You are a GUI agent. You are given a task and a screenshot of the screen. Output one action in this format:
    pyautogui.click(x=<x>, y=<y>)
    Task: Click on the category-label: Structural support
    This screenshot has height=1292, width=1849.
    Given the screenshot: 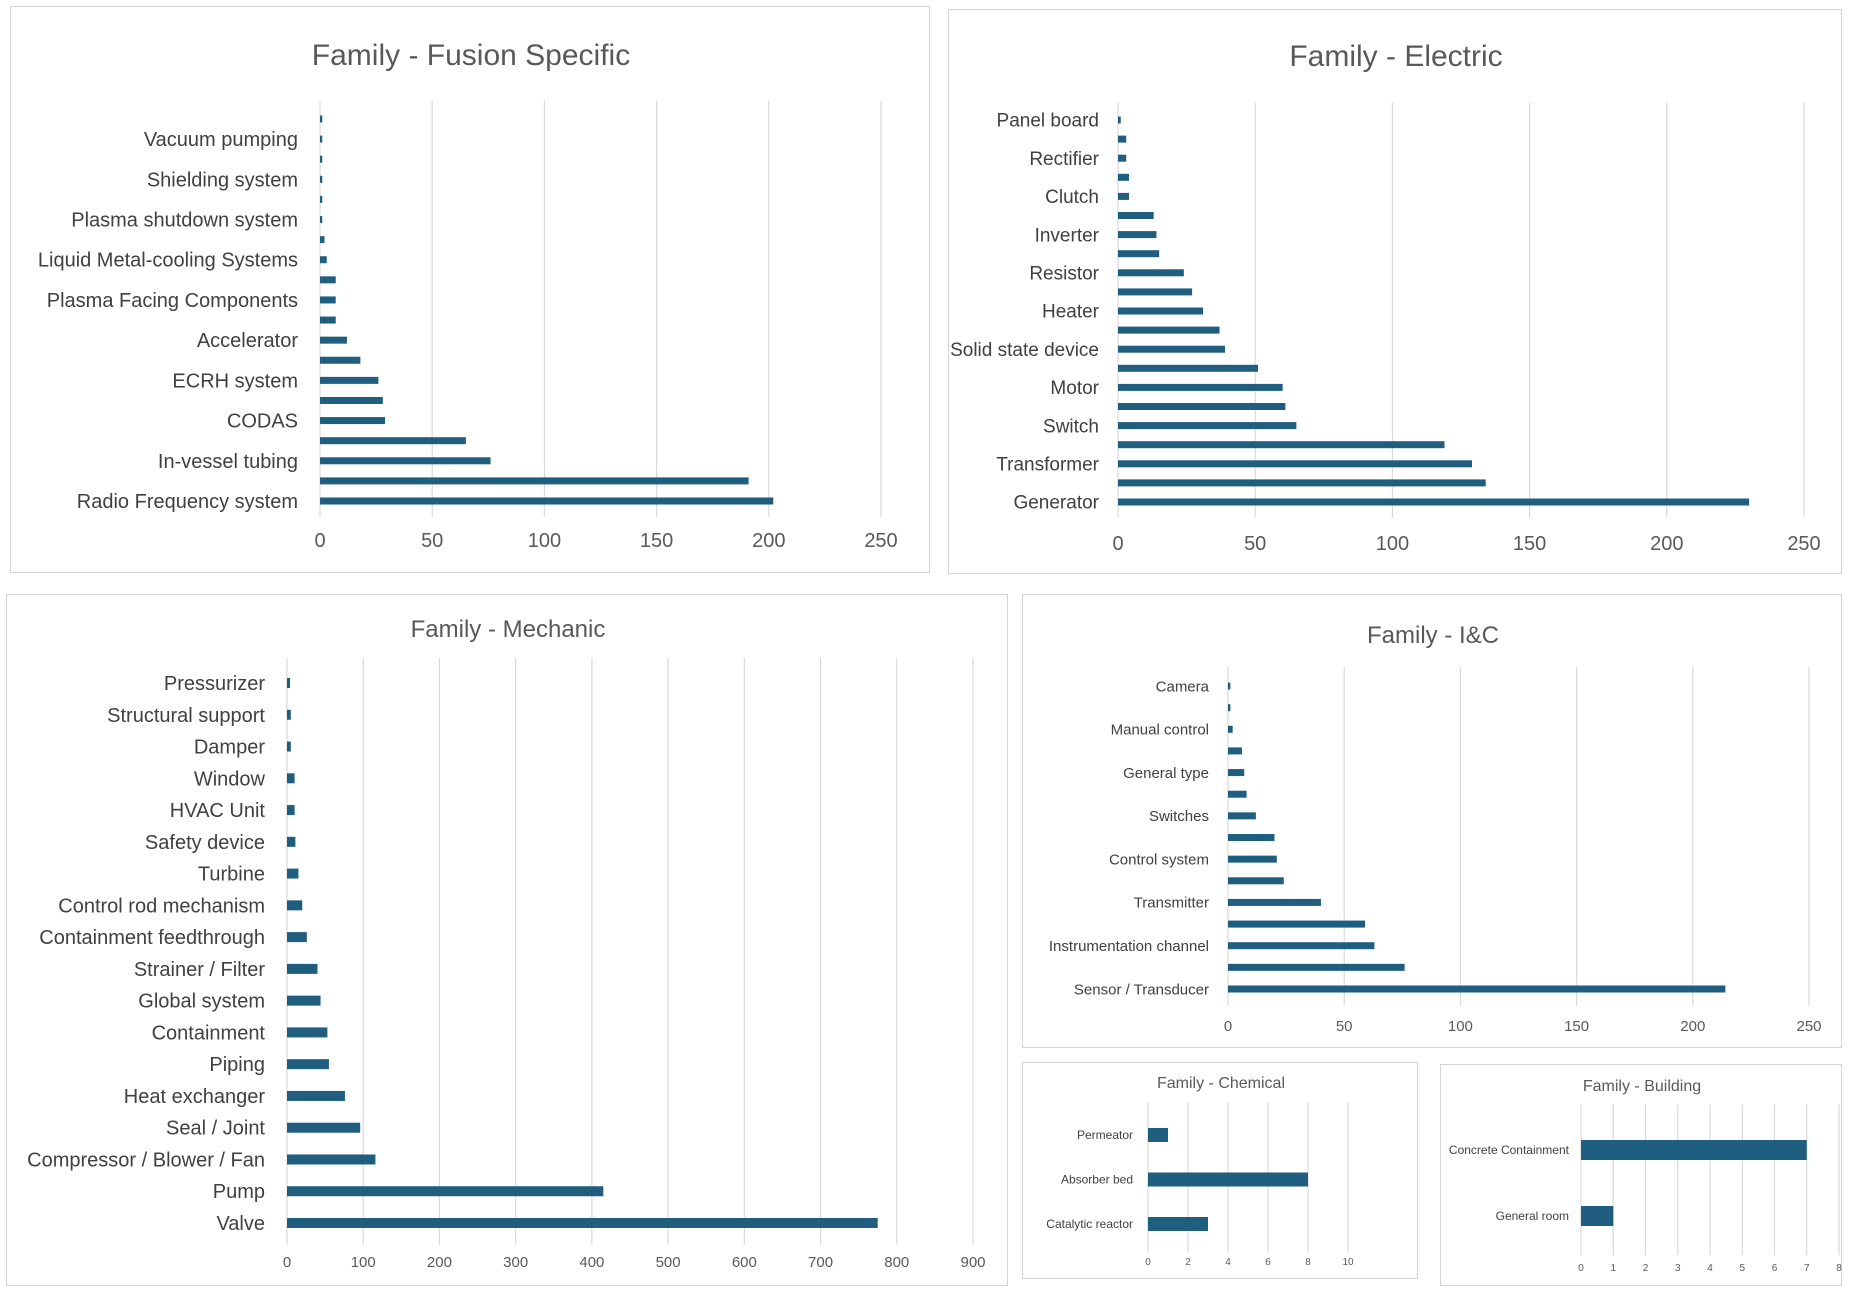 What is the action you would take?
    pyautogui.click(x=186, y=716)
    